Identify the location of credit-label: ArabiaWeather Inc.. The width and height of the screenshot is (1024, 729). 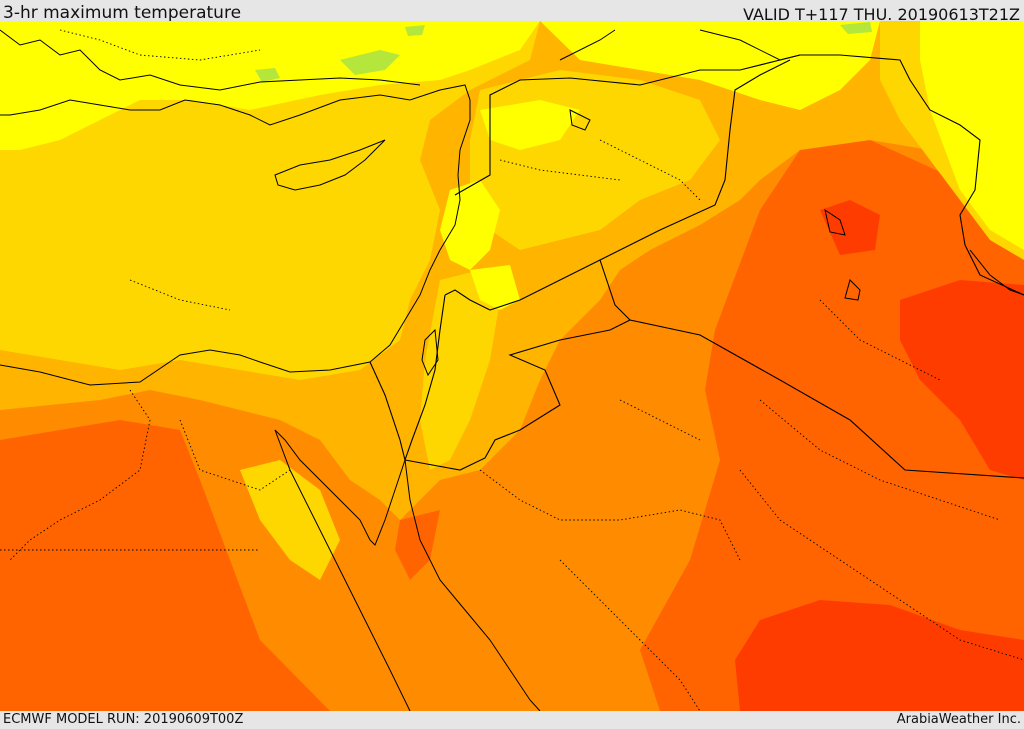
(958, 719).